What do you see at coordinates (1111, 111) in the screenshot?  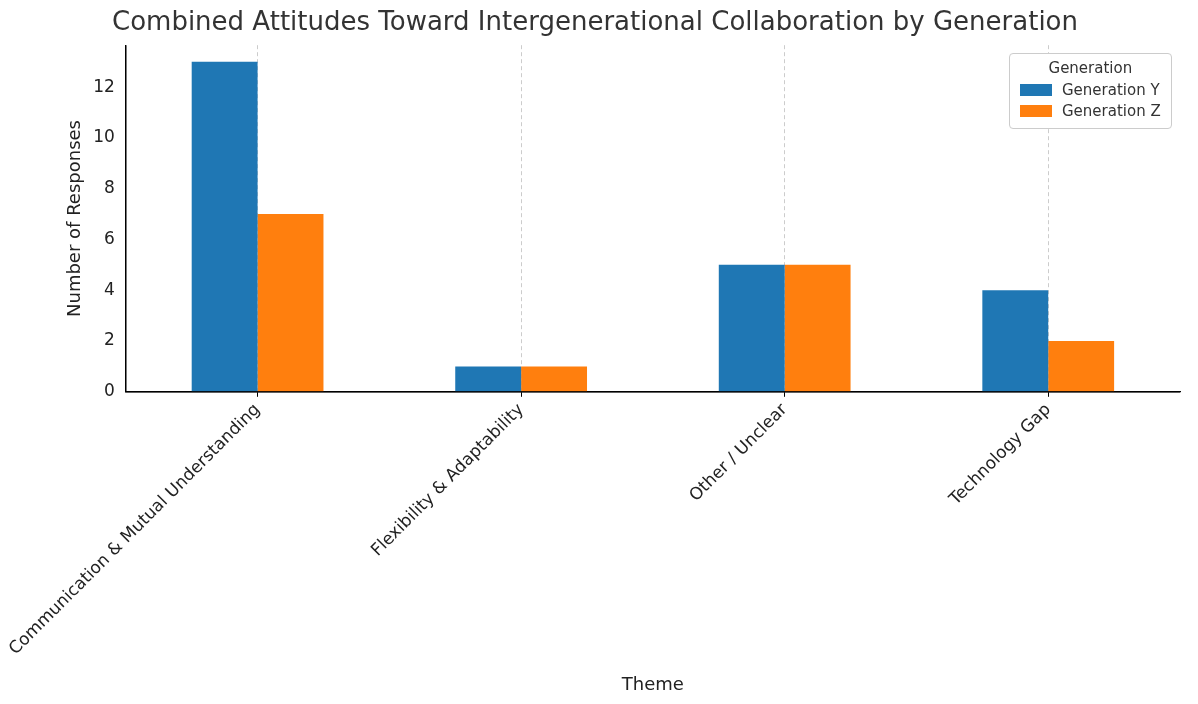 I see `legend-label: Generation Z` at bounding box center [1111, 111].